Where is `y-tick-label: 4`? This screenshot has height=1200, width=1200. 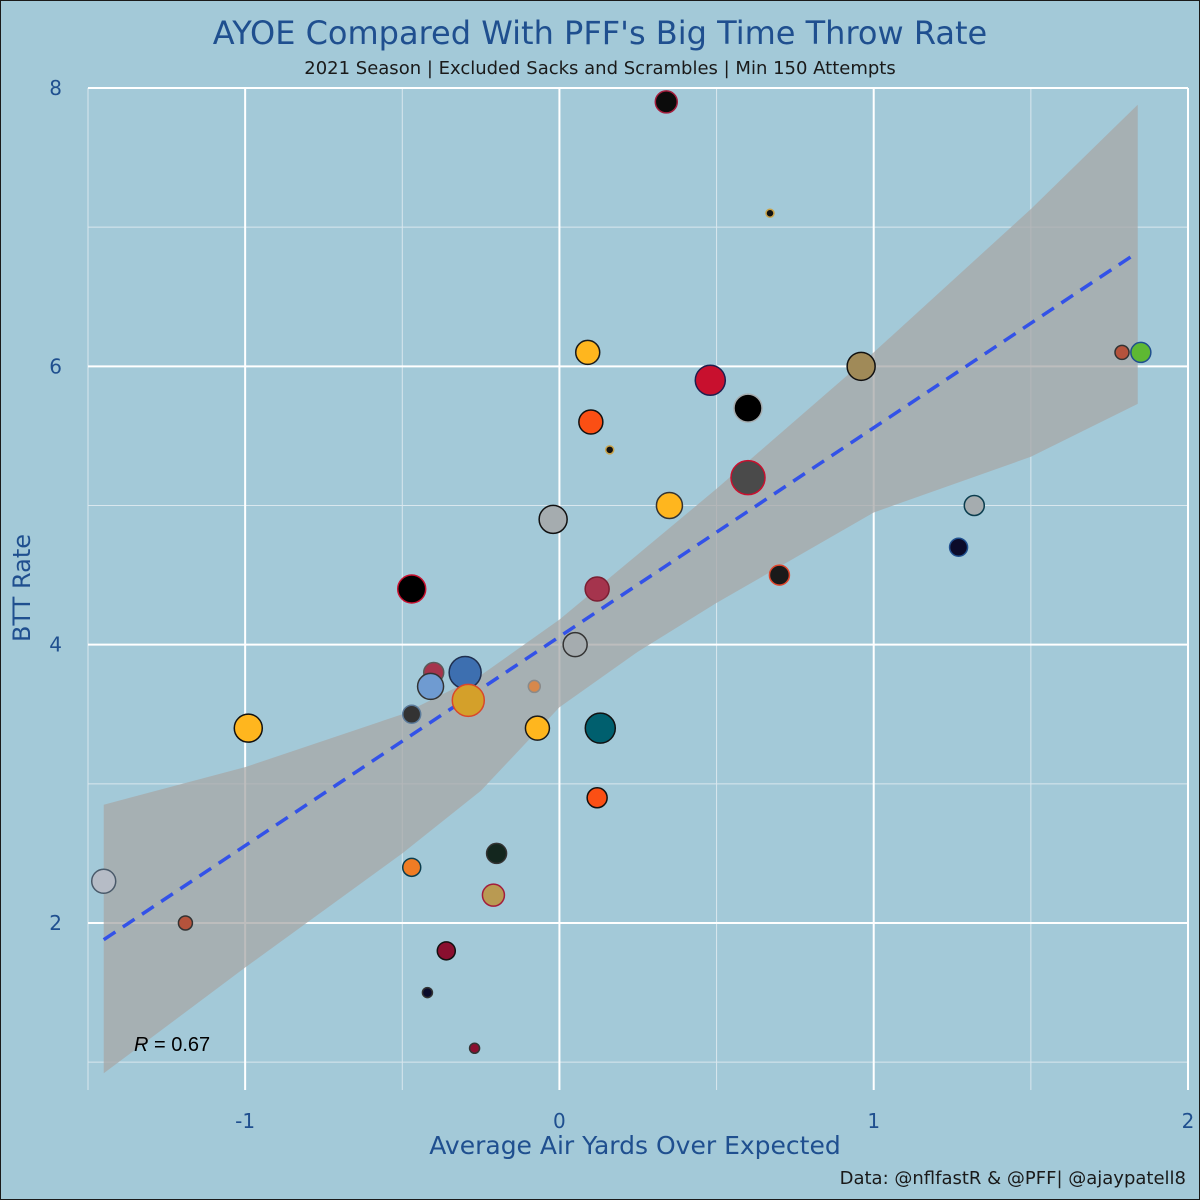 y-tick-label: 4 is located at coordinates (55, 645).